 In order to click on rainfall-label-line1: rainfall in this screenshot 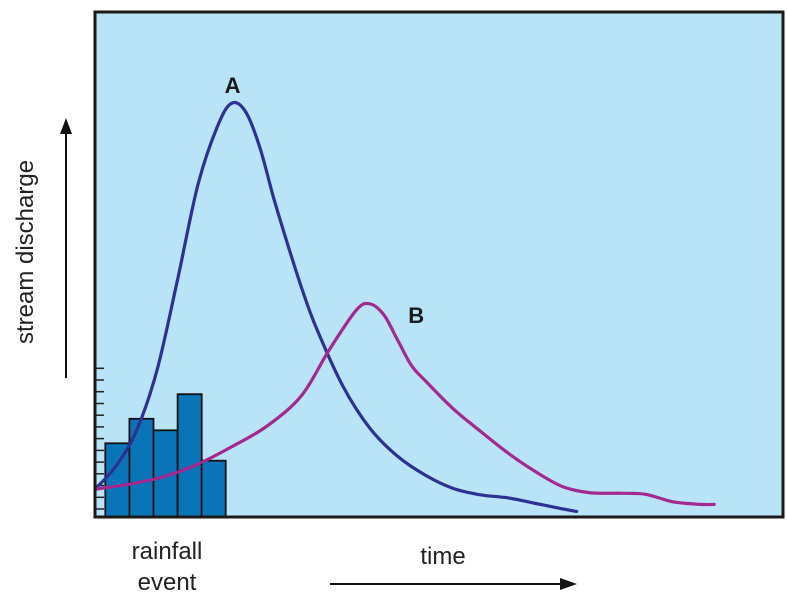, I will do `click(167, 551)`.